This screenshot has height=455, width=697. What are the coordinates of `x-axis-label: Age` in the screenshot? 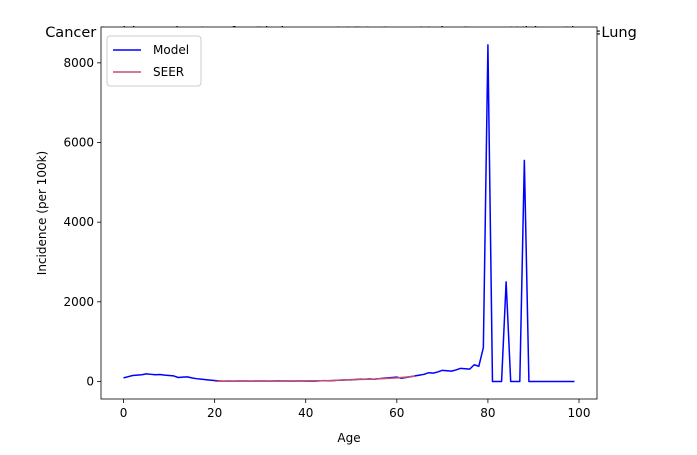 It's located at (348, 438).